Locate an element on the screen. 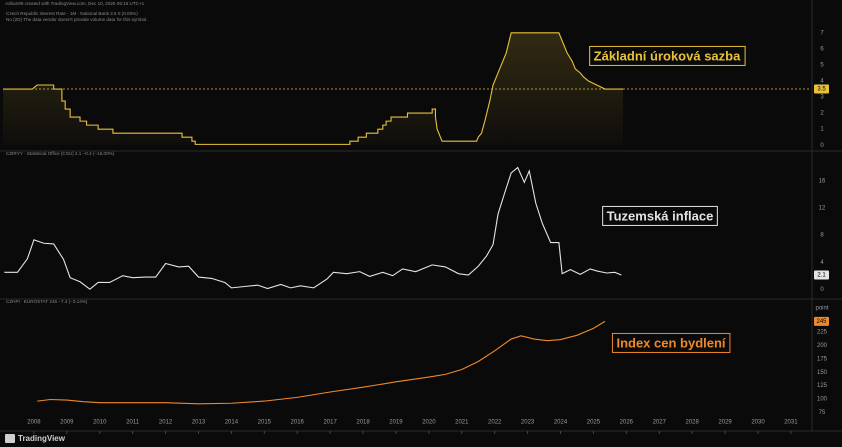 This screenshot has height=447, width=842. price-label: 2.1 is located at coordinates (821, 276).